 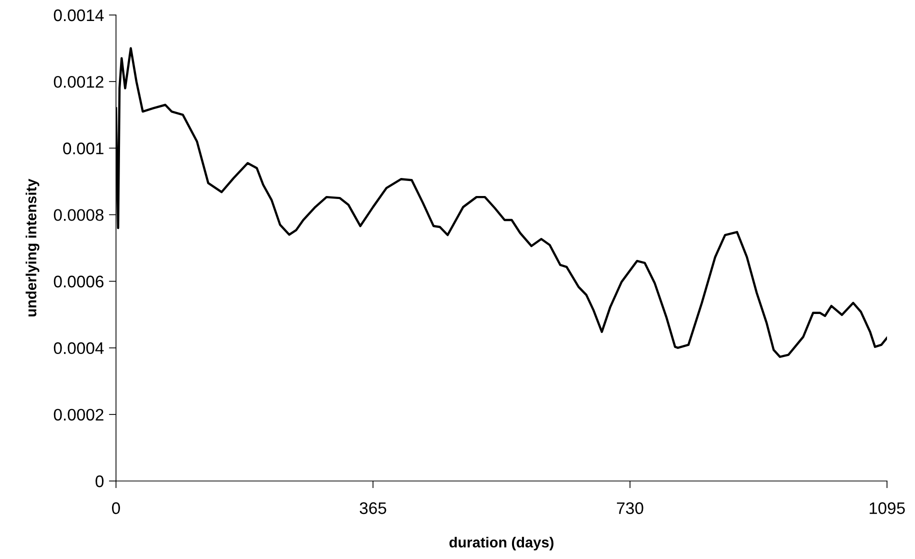 What do you see at coordinates (33, 247) in the screenshot?
I see `y-axis-title: underlying intensity` at bounding box center [33, 247].